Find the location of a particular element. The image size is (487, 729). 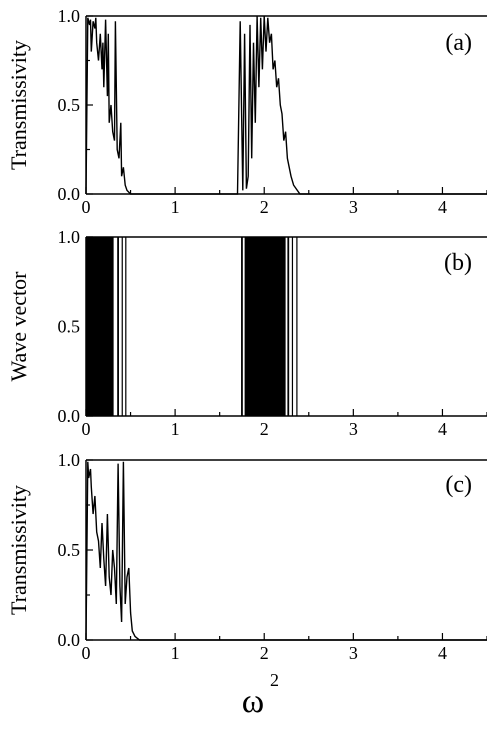

panel-label: (c) is located at coordinates (458, 485).